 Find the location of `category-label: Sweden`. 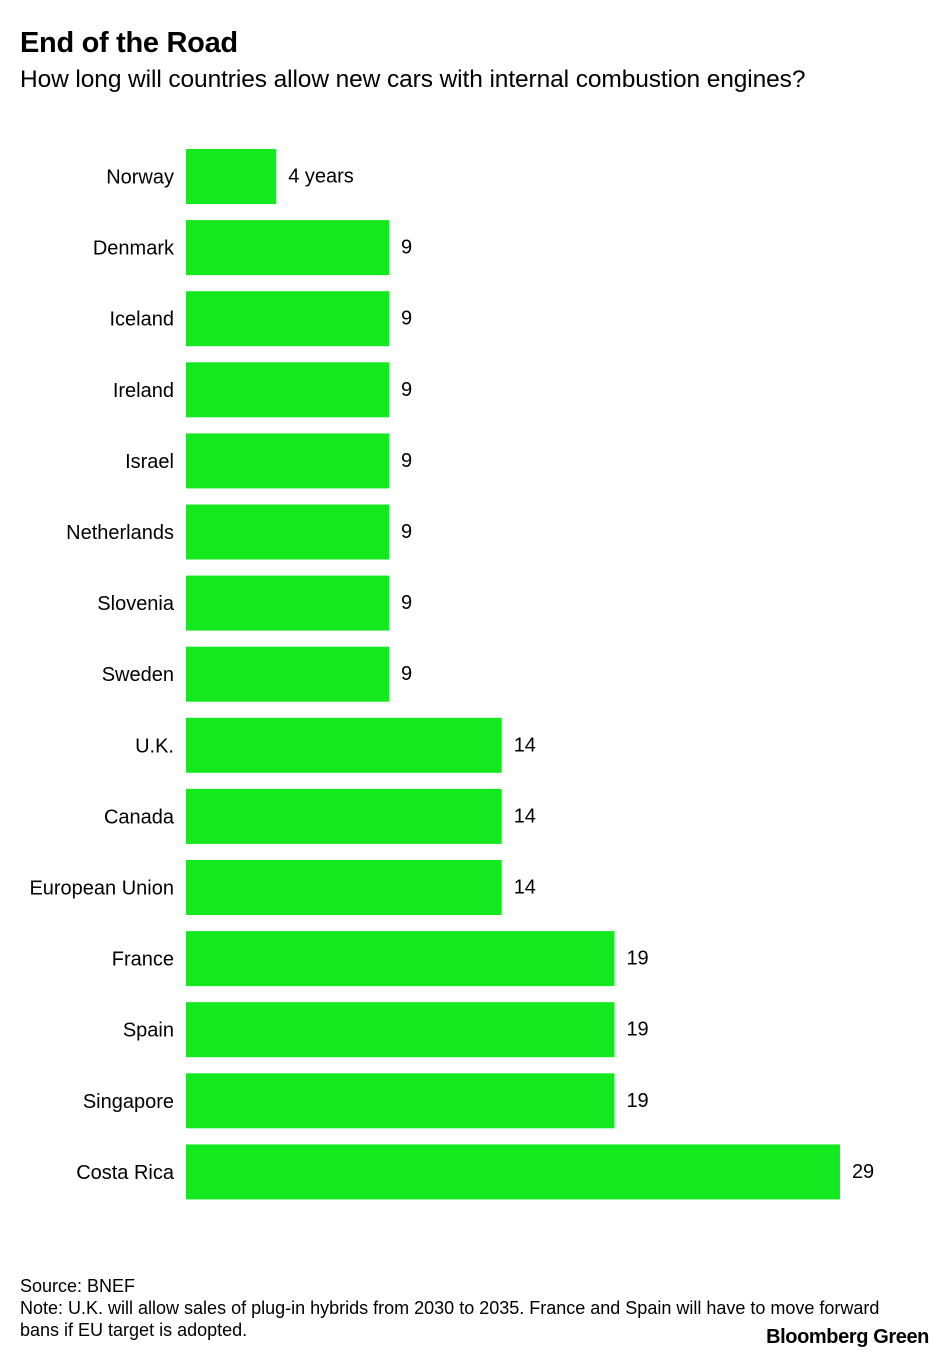

category-label: Sweden is located at coordinates (138, 675).